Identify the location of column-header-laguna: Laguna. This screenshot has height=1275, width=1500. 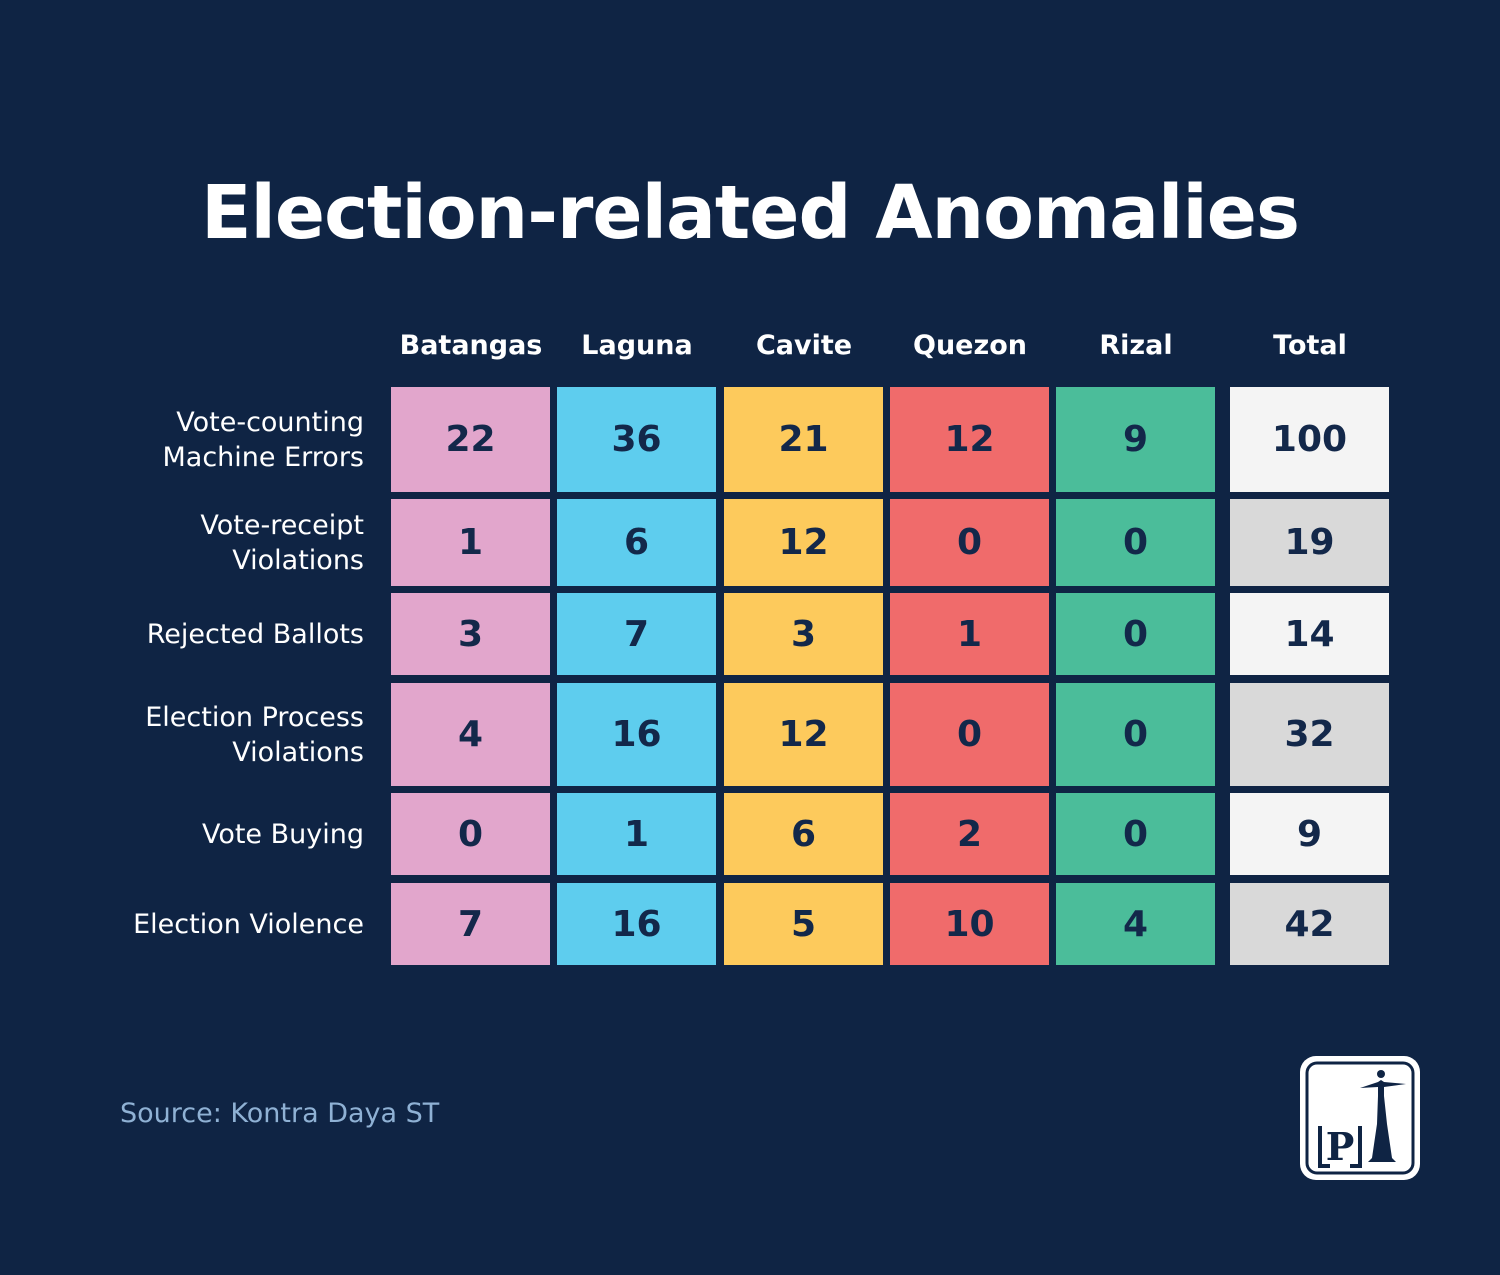
(637, 345).